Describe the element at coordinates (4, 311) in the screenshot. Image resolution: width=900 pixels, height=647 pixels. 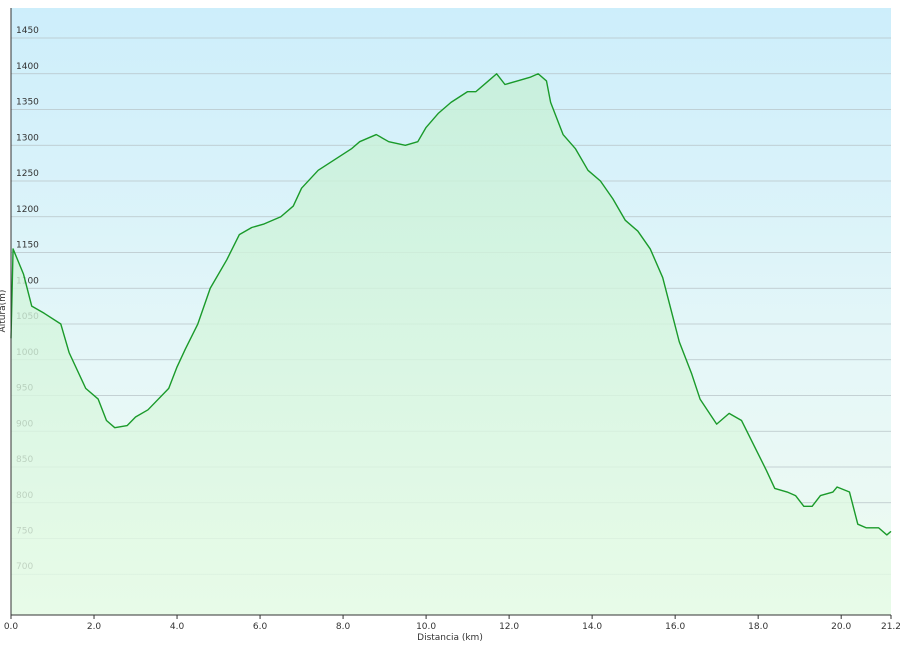
I see `y-axis-title: Altura(m)` at that location.